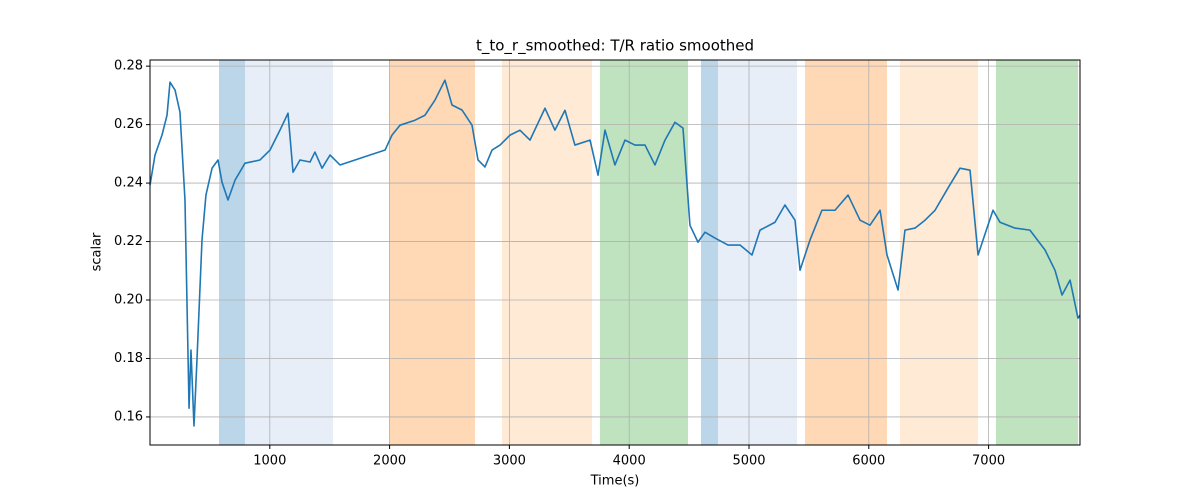  What do you see at coordinates (615, 481) in the screenshot?
I see `x-axis-label: Time(s)` at bounding box center [615, 481].